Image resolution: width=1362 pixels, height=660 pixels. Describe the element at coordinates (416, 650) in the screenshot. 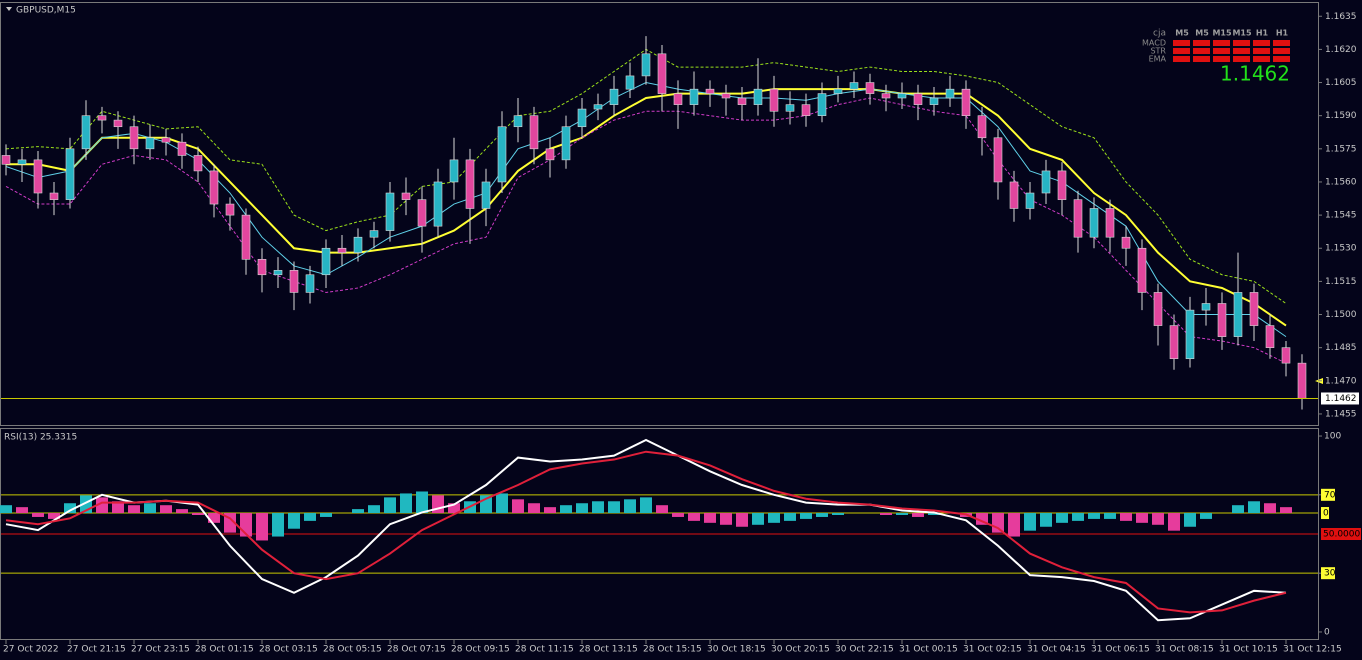

I see `x-tick-label: 28 Oct 07:15` at that location.